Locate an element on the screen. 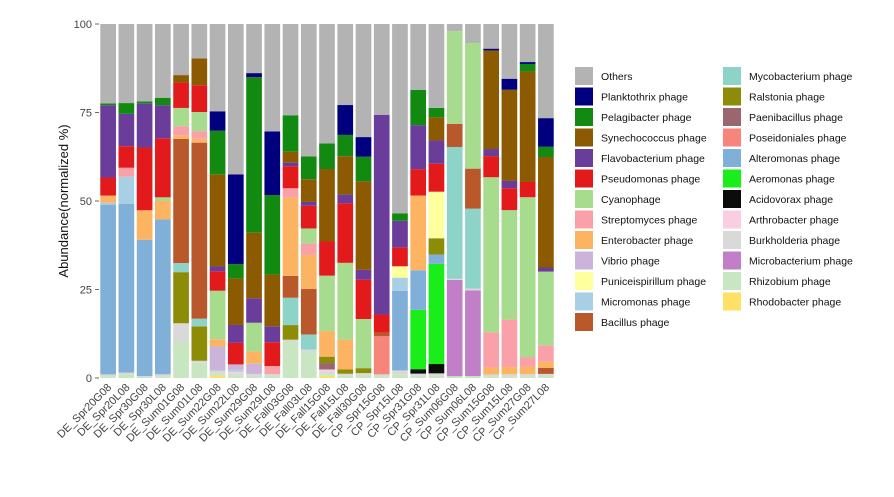 This screenshot has height=497, width=894. legend-label: Burkholderia phage is located at coordinates (794, 241).